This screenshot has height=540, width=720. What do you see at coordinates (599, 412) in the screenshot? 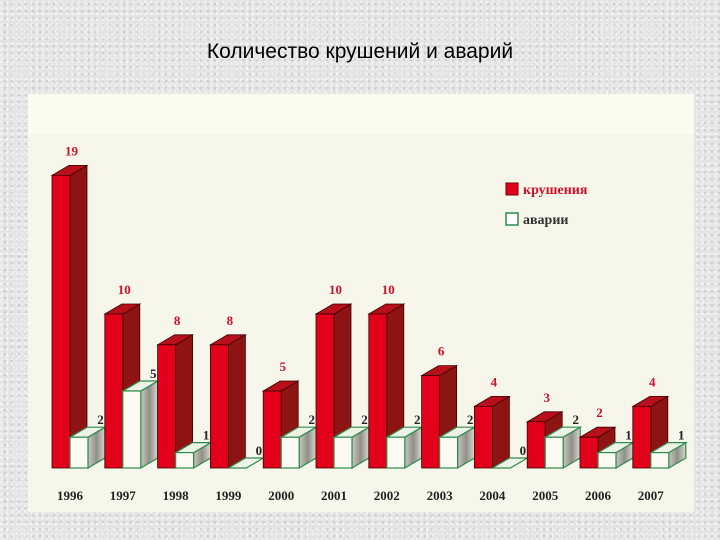
I see `crash-value-label: 2` at bounding box center [599, 412].